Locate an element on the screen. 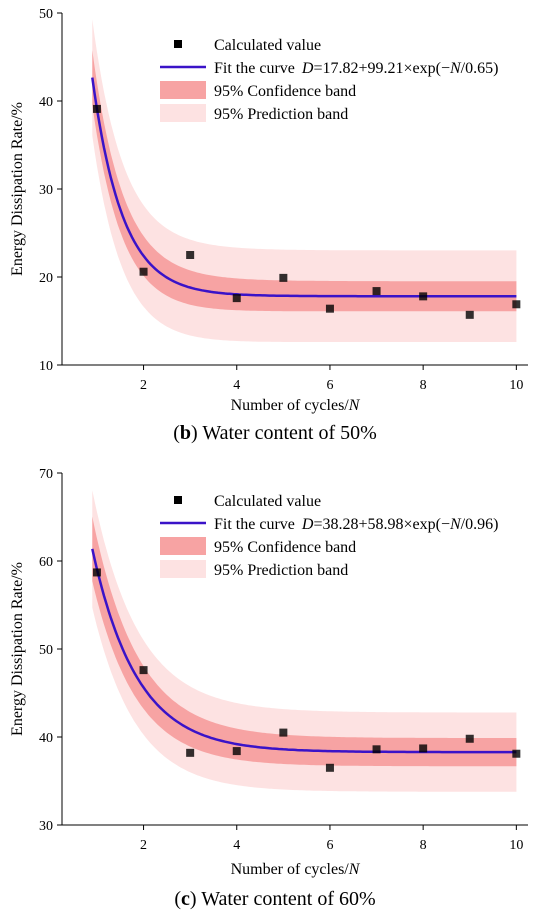  legend-confidence-swatch-b is located at coordinates (183, 90).